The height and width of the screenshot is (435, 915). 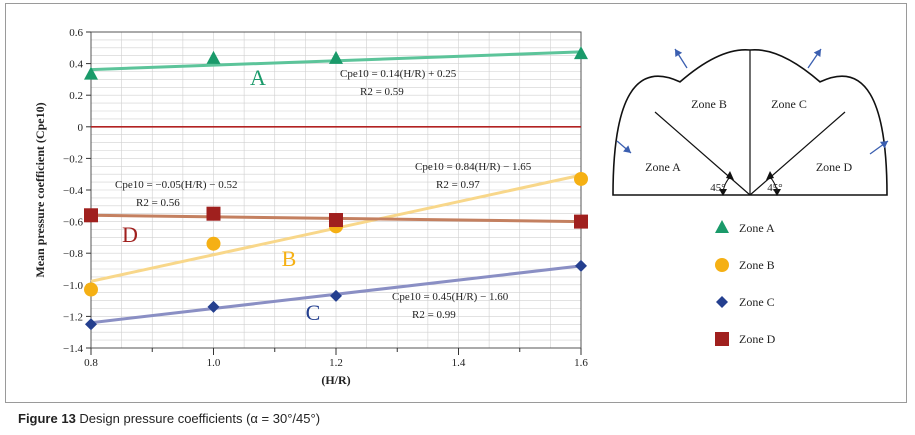 What do you see at coordinates (382, 92) in the screenshot?
I see `r2-zone-a: R2 = 0.59` at bounding box center [382, 92].